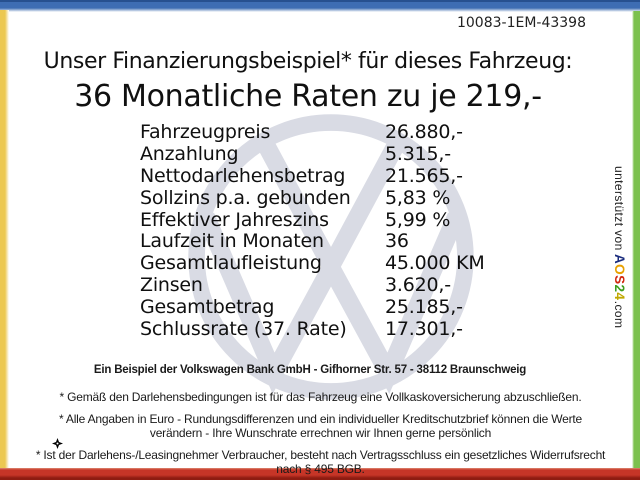  I want to click on row-label: Sollzins p.a. gebunden, so click(245, 197).